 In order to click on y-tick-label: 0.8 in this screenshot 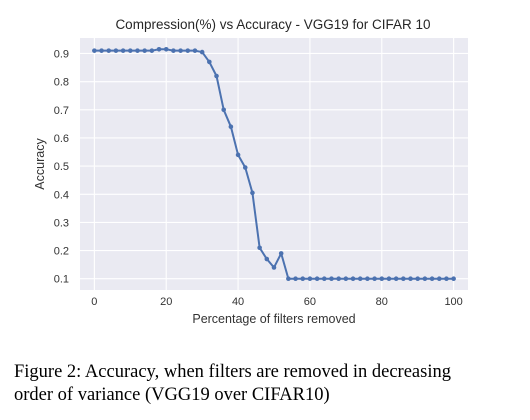, I will do `click(61, 83)`.